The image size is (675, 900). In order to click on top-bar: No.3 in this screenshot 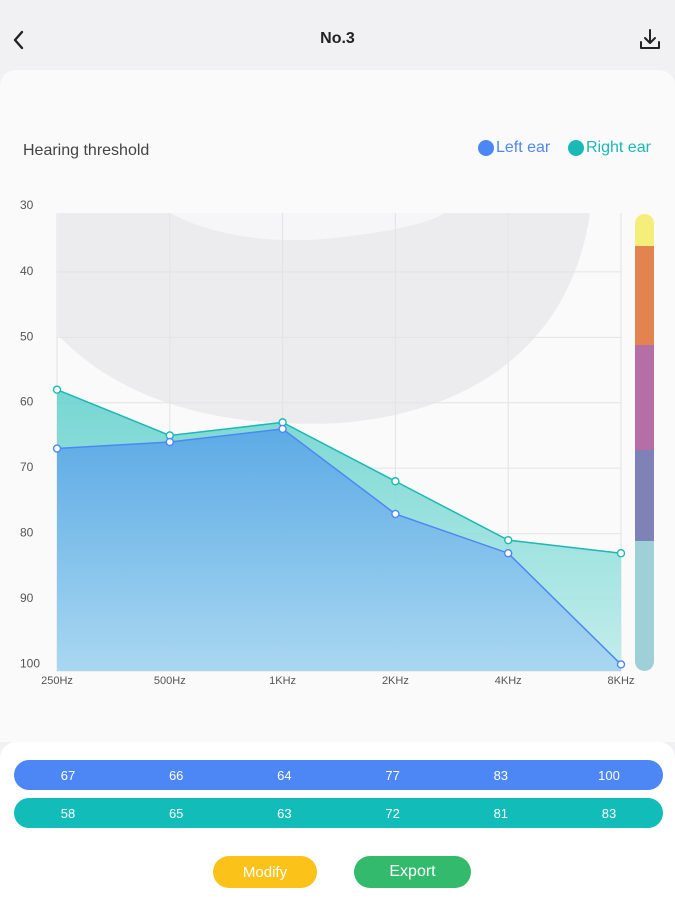, I will do `click(337, 36)`.